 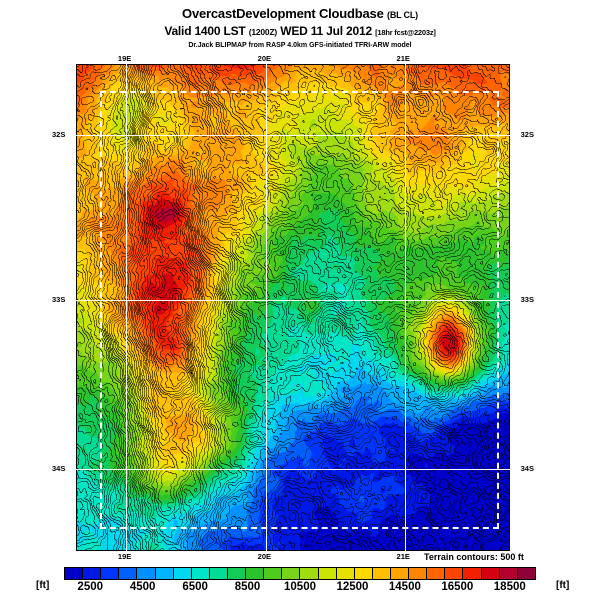 What do you see at coordinates (457, 587) in the screenshot?
I see `colorbar-tick: 16500` at bounding box center [457, 587].